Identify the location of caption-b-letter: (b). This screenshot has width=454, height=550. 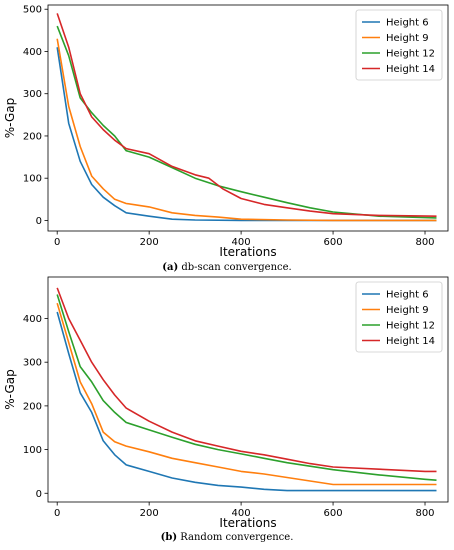
(169, 537).